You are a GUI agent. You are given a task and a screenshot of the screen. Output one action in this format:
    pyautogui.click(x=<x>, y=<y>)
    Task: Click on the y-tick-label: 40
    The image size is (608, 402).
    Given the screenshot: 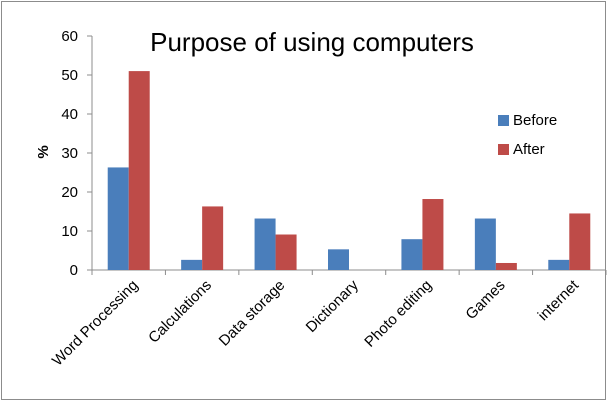 What is the action you would take?
    pyautogui.click(x=69, y=114)
    